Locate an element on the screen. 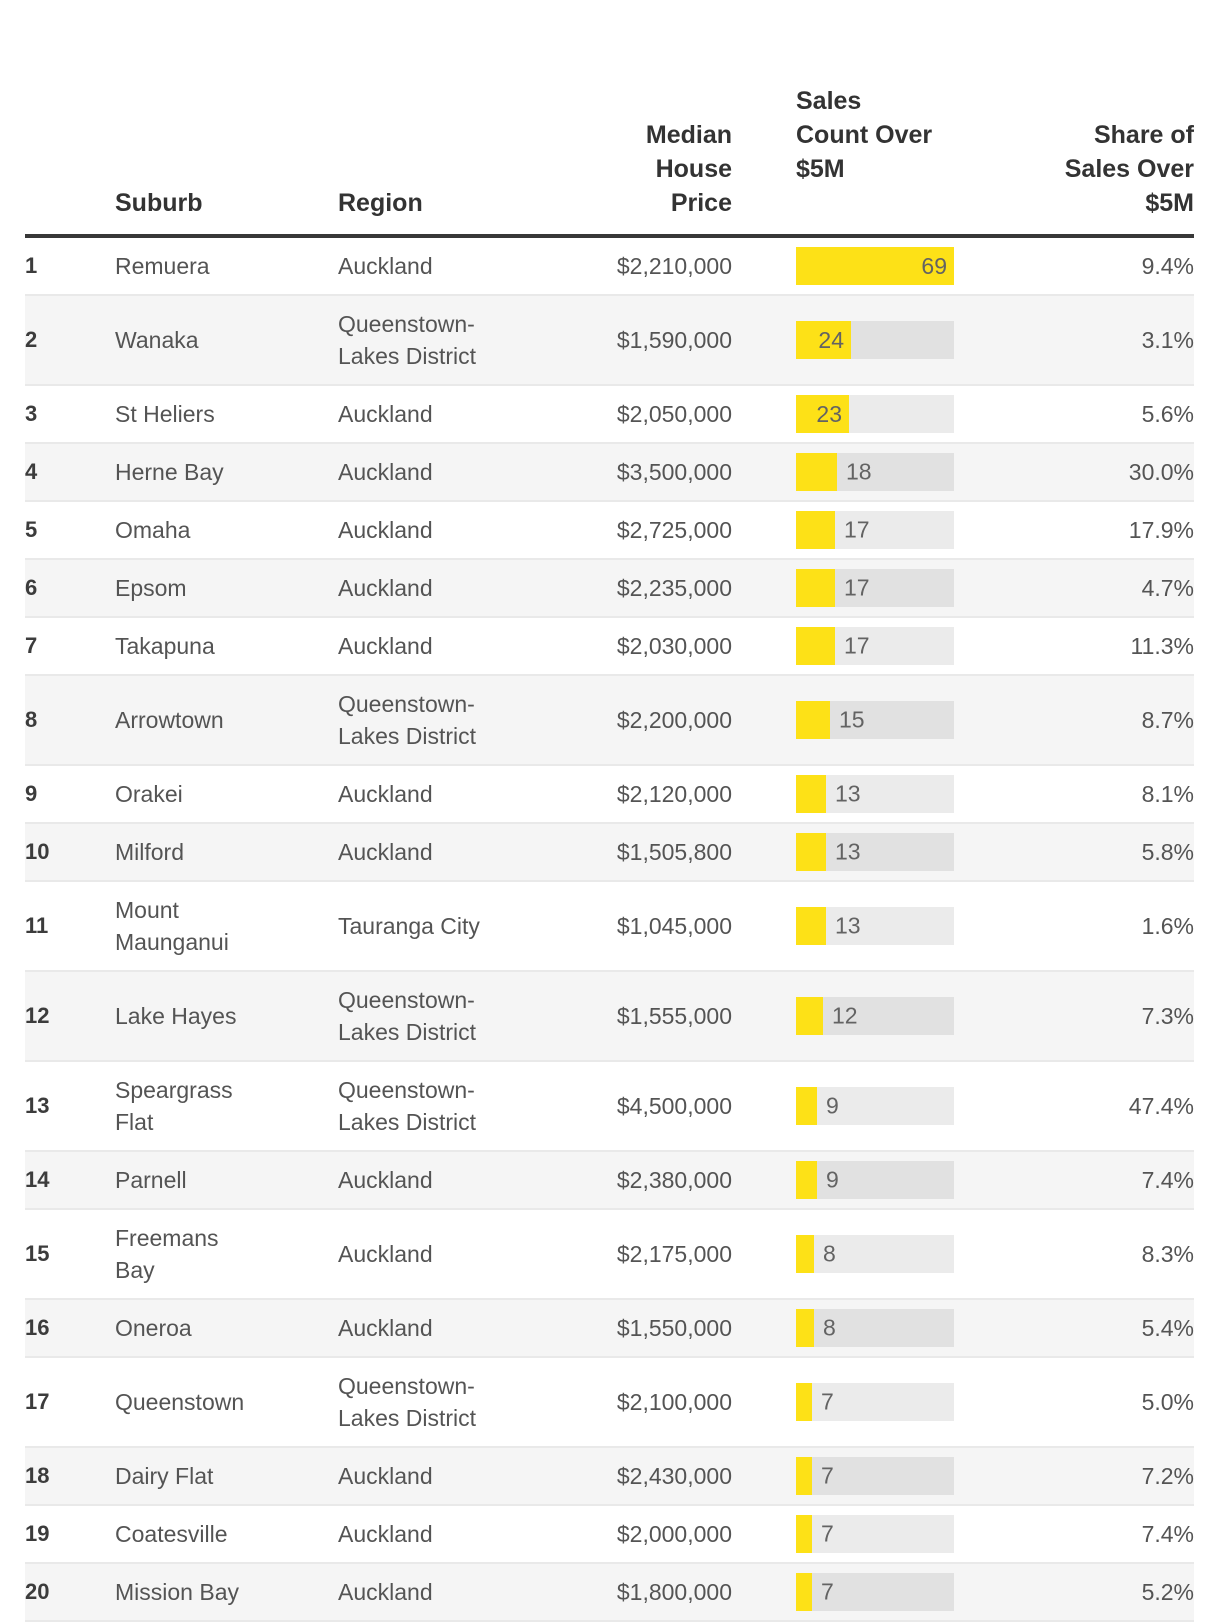 The width and height of the screenshot is (1220, 1622). sales-count-bar-cell: 24 is located at coordinates (843, 340).